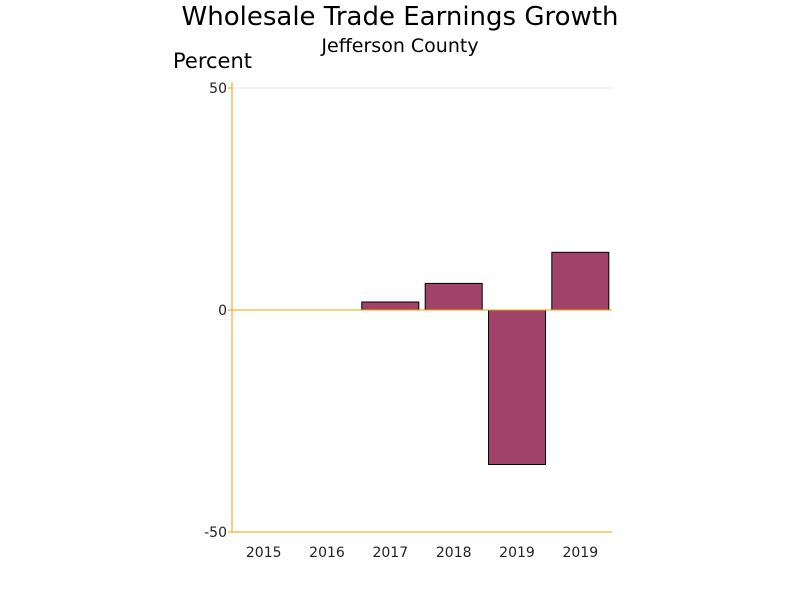 The width and height of the screenshot is (800, 600). What do you see at coordinates (422, 553) in the screenshot?
I see `x-tick-labels: 2015 2016 2017 2018 2019 2019` at bounding box center [422, 553].